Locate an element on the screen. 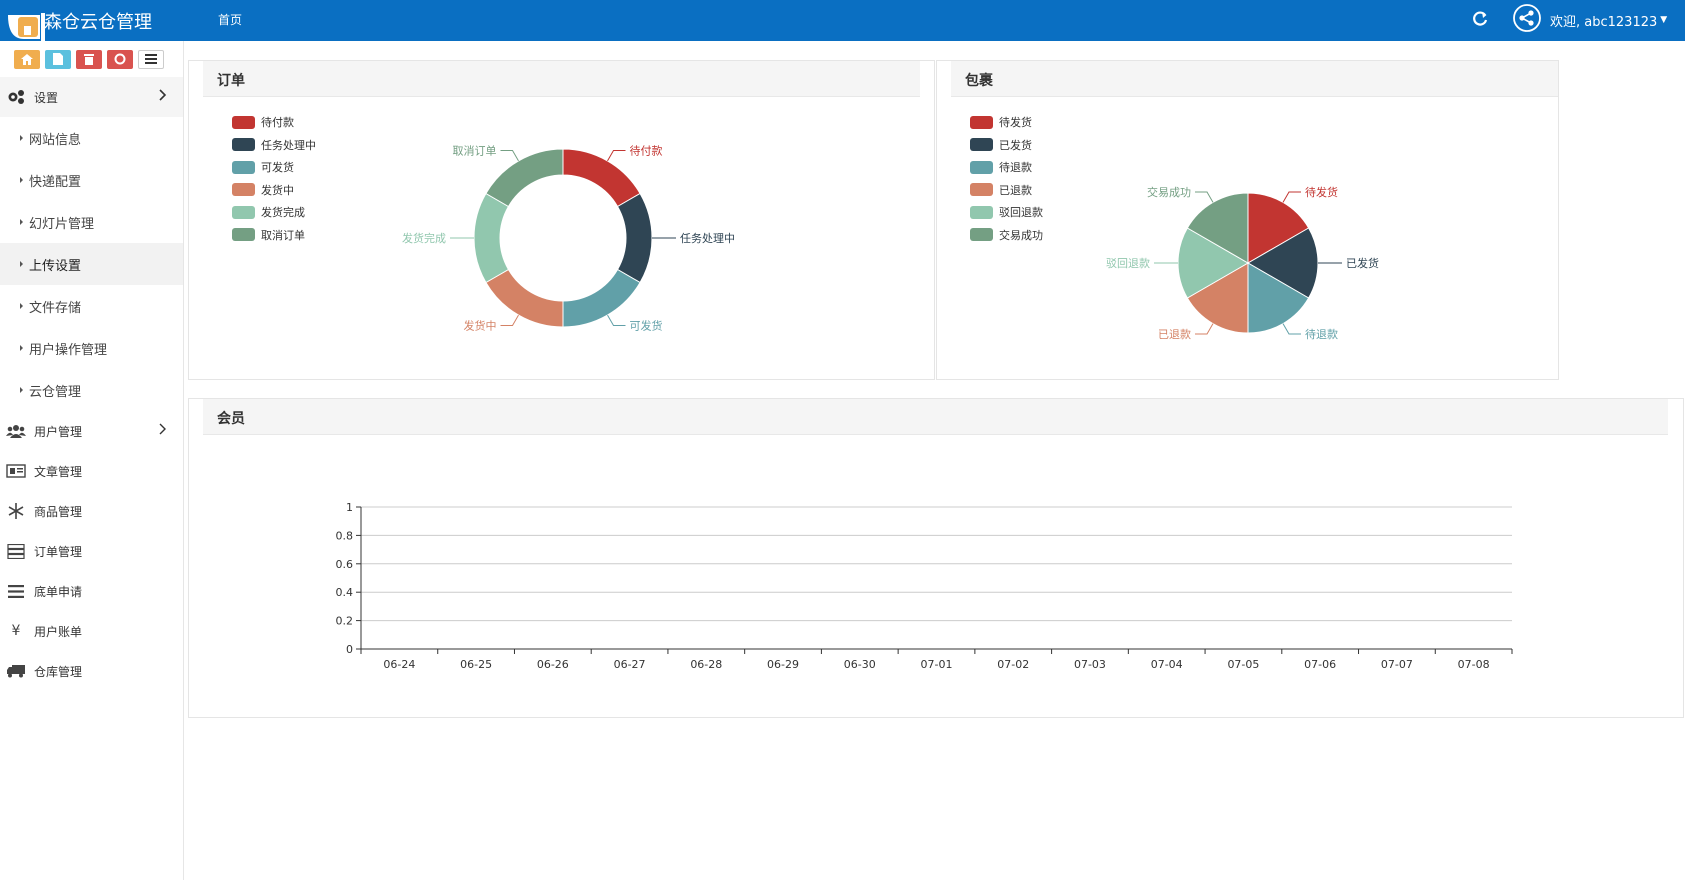 Image resolution: width=1685 pixels, height=880 pixels. legend-label: 待发货 is located at coordinates (1015, 123).